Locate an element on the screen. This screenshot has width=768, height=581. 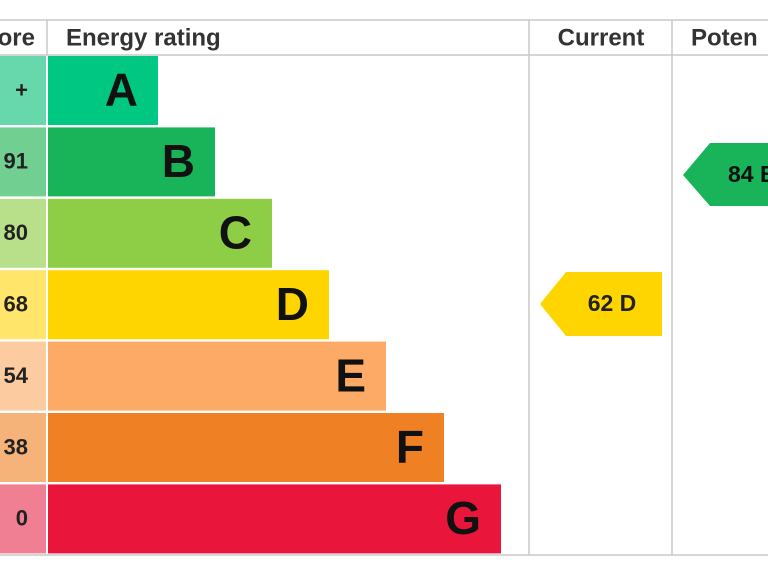
potential-label: 84 B is located at coordinates (748, 174).